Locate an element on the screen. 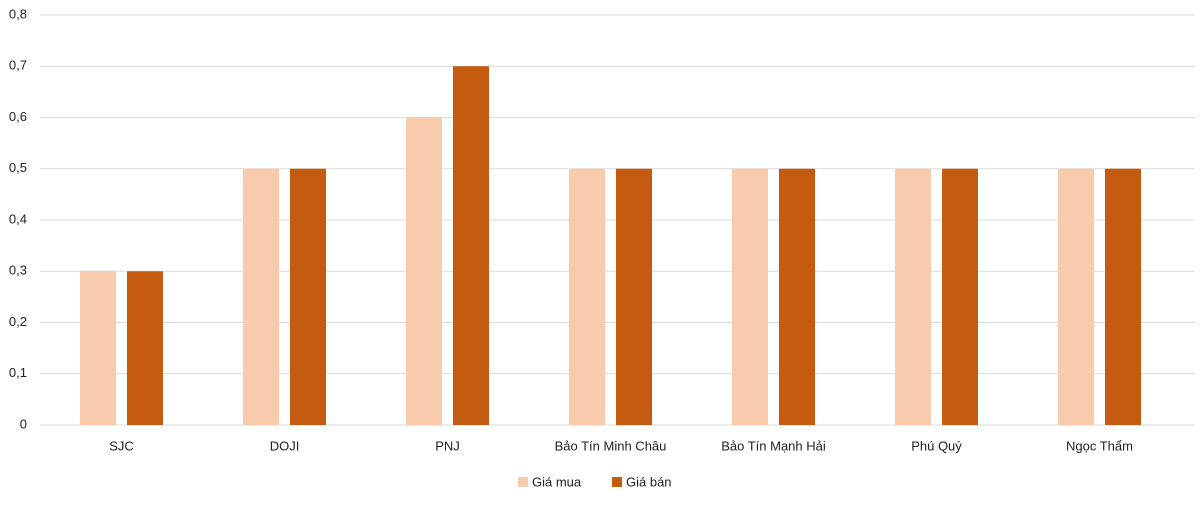  x-tick-label: Bảo Tín Mạnh Hải is located at coordinates (773, 445).